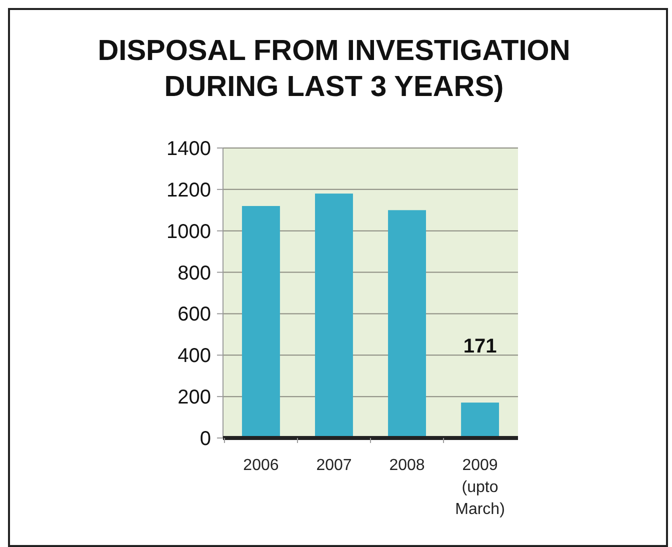  Describe the element at coordinates (480, 487) in the screenshot. I see `x-tick-label: 2009 (upto March)` at that location.